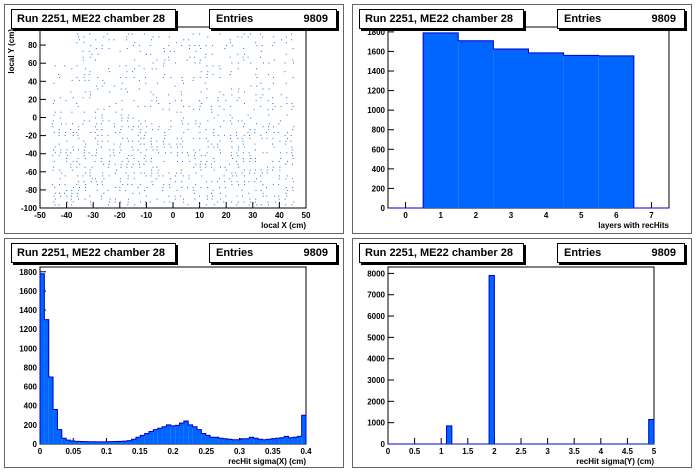  I want to click on stats-label: Entries, so click(235, 19).